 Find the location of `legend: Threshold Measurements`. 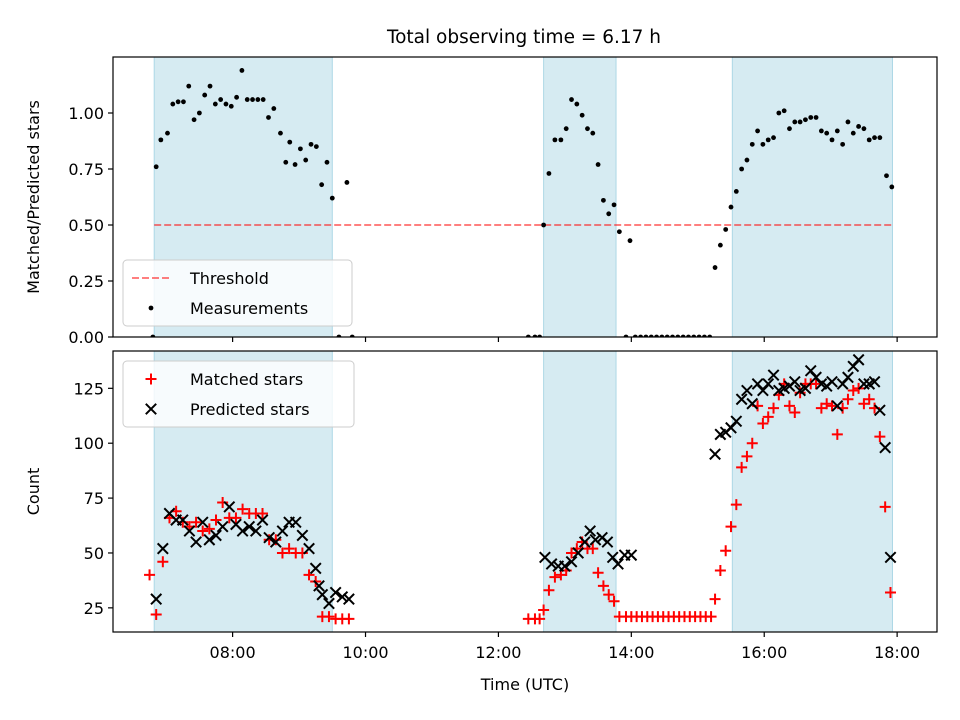

legend: Threshold Measurements is located at coordinates (237, 293).